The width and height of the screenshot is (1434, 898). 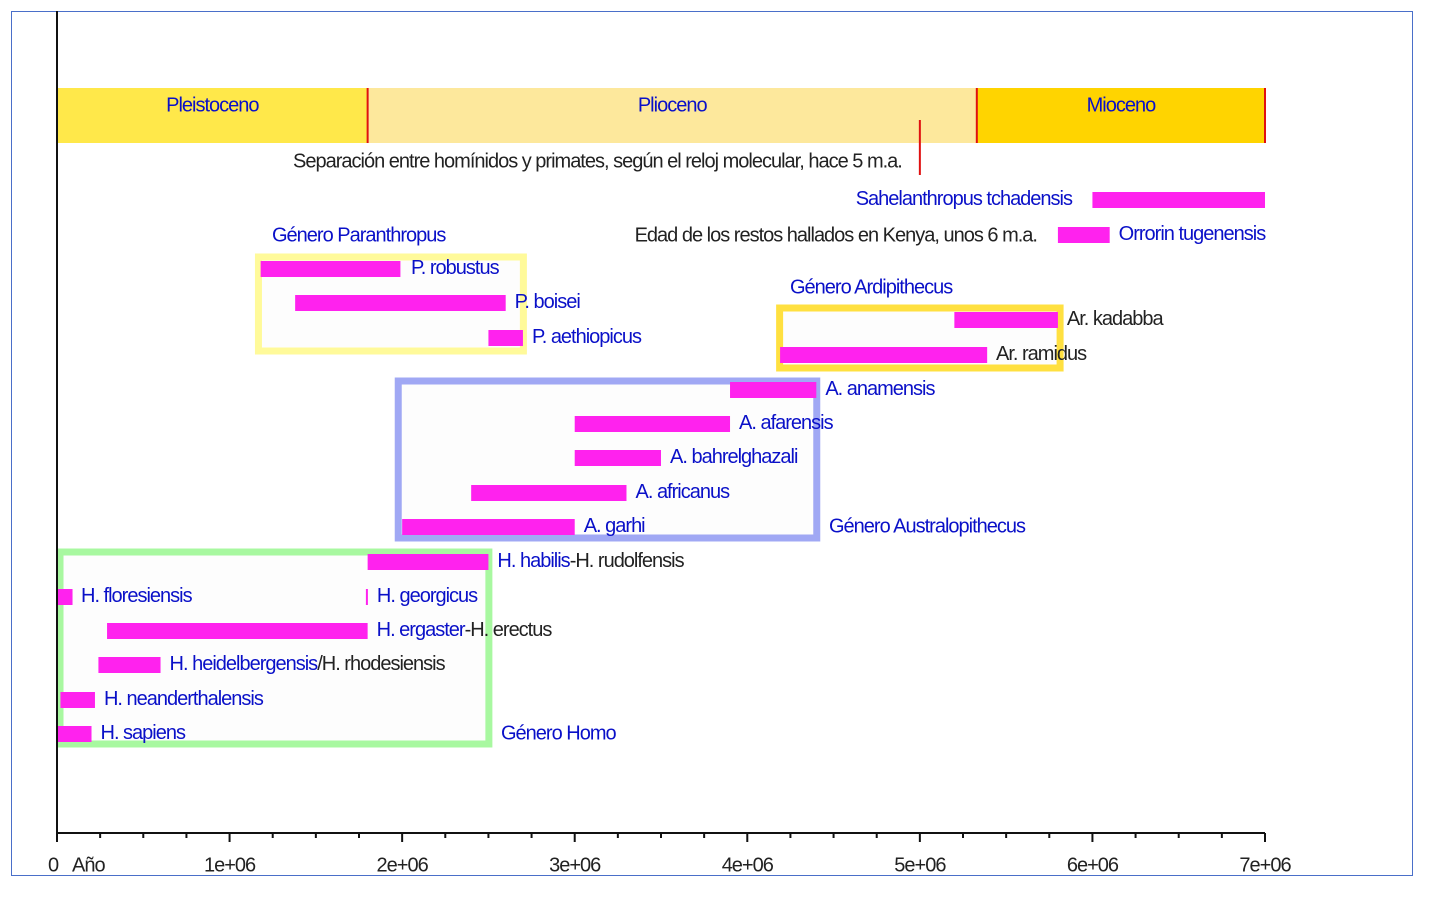 I want to click on bar-sahelanthropus-tchadensis, so click(x=1178, y=200).